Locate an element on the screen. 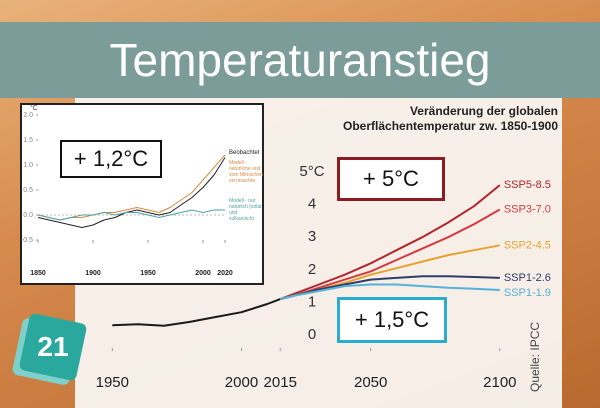 Image resolution: width=600 pixels, height=408 pixels. series-label: SSP2-4.5 is located at coordinates (527, 245).